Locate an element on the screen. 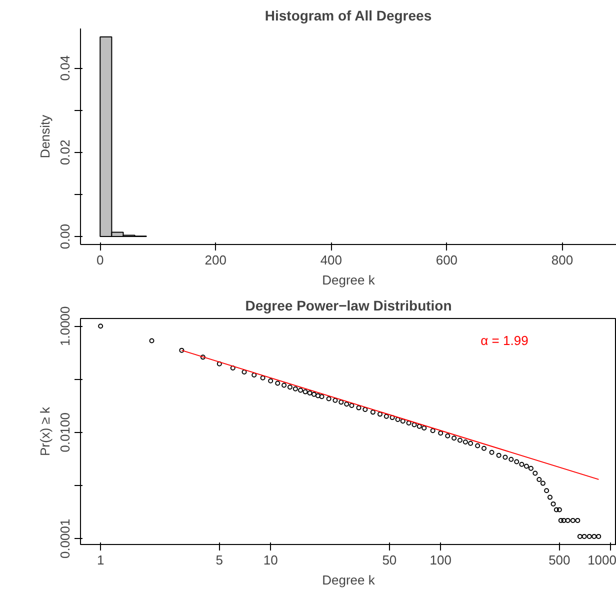  y-tick-label: 1.0000 is located at coordinates (65, 326).